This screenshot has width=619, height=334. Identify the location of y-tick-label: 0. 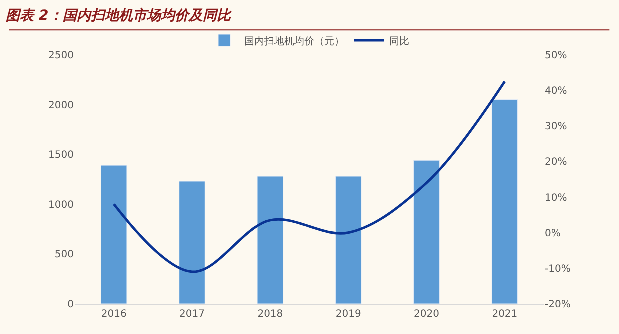
(71, 305).